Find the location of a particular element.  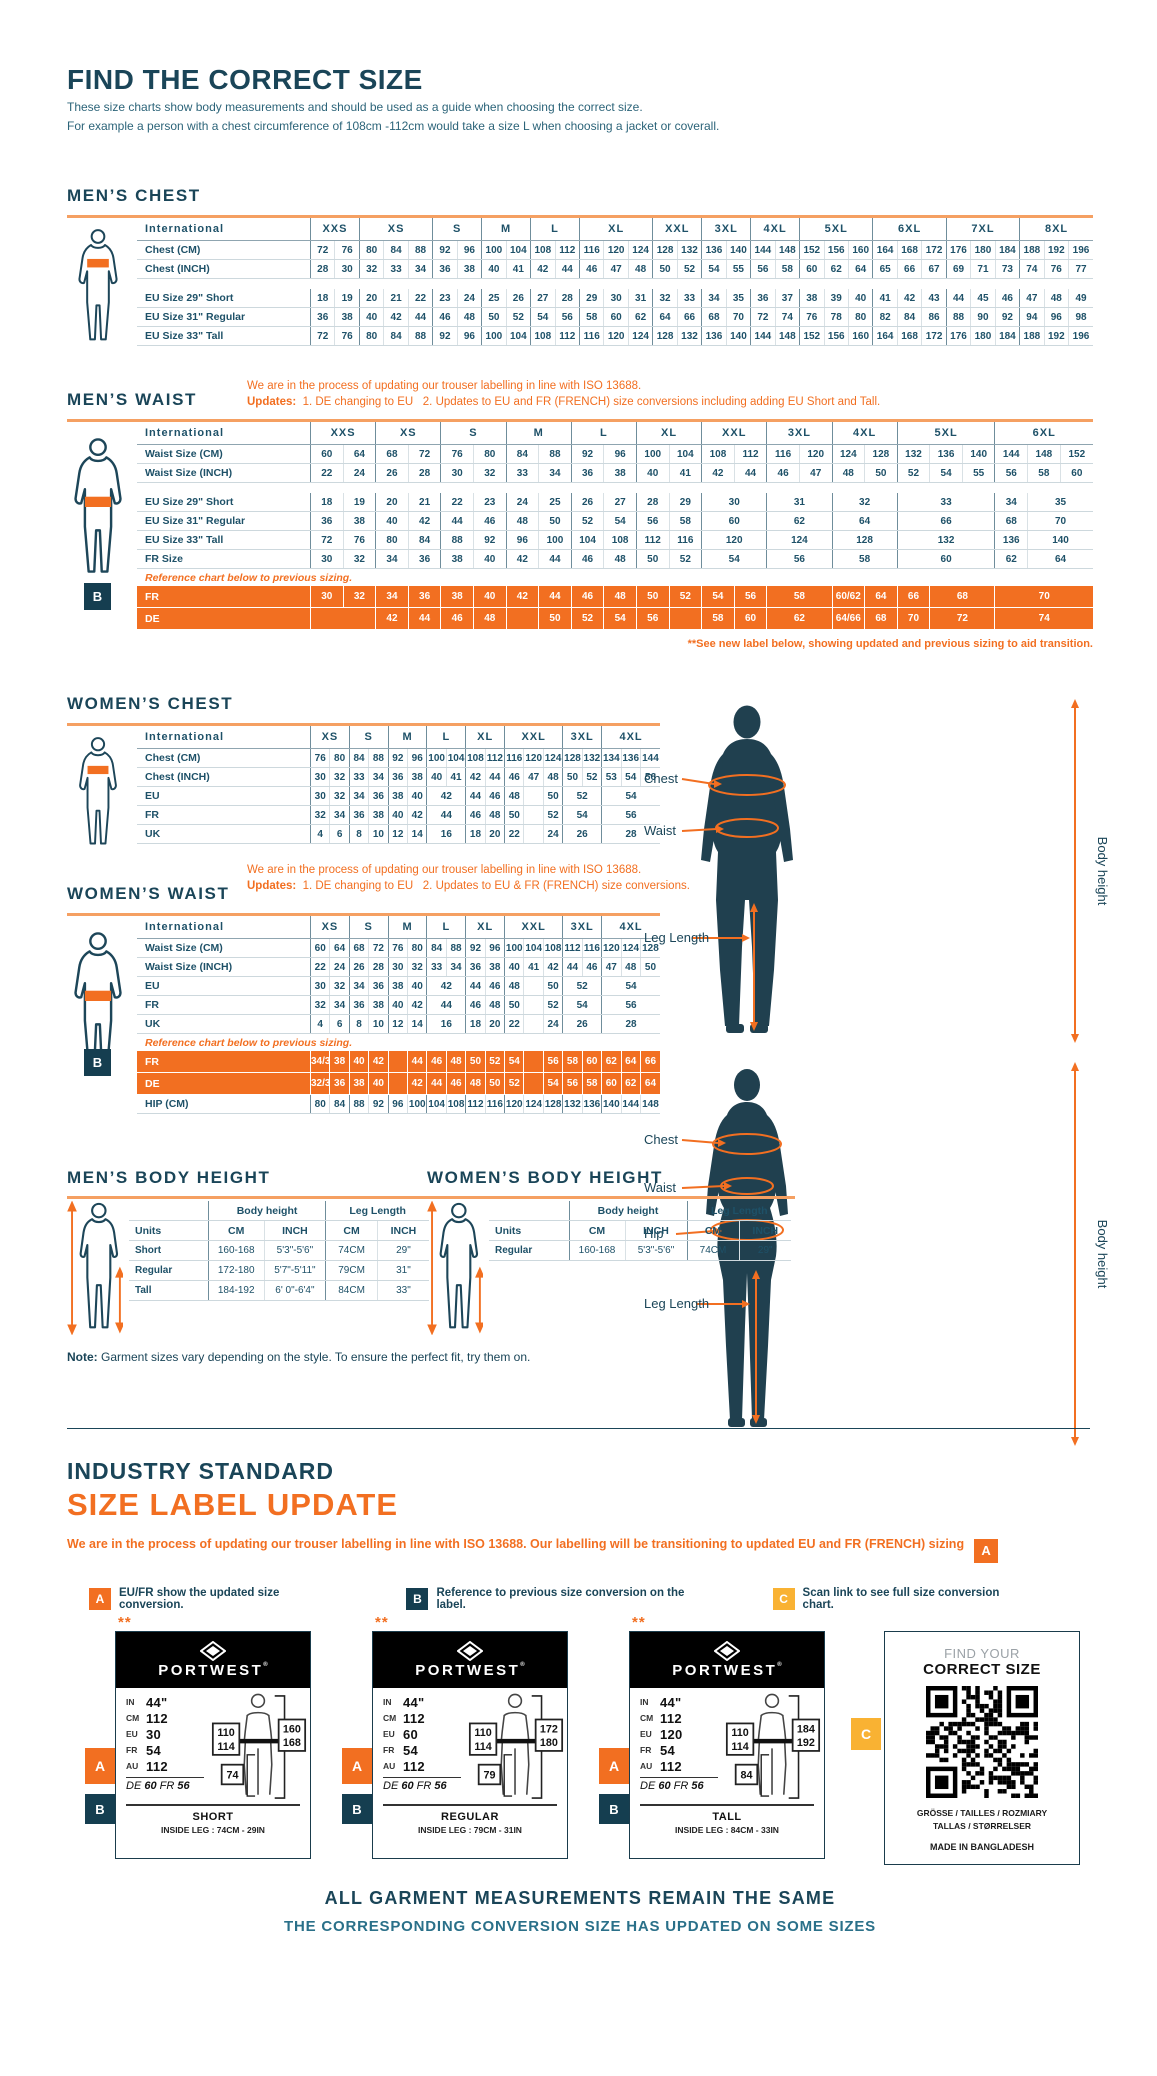

text: 192 is located at coordinates (806, 1743).